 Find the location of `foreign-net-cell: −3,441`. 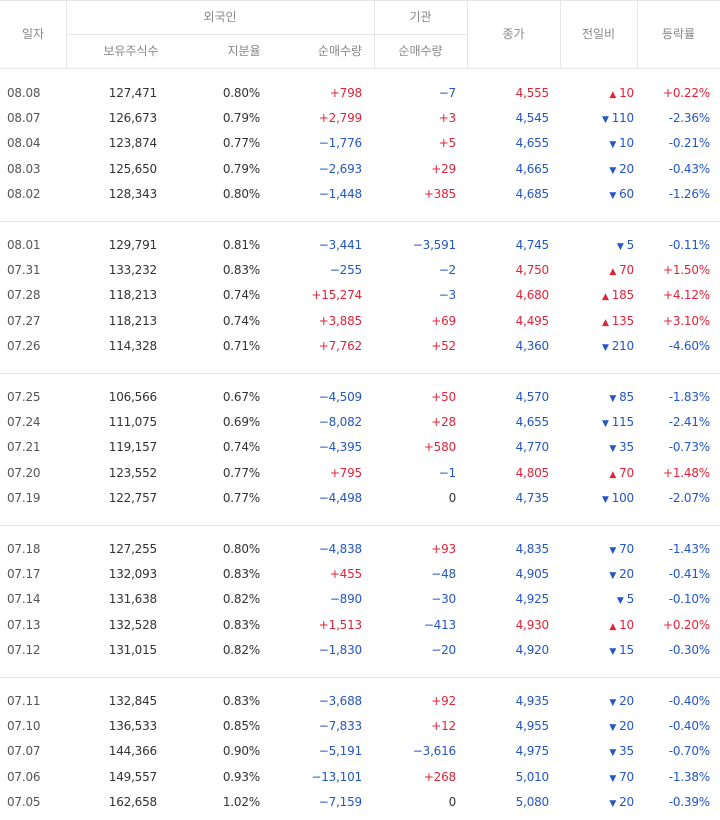

foreign-net-cell: −3,441 is located at coordinates (340, 245).